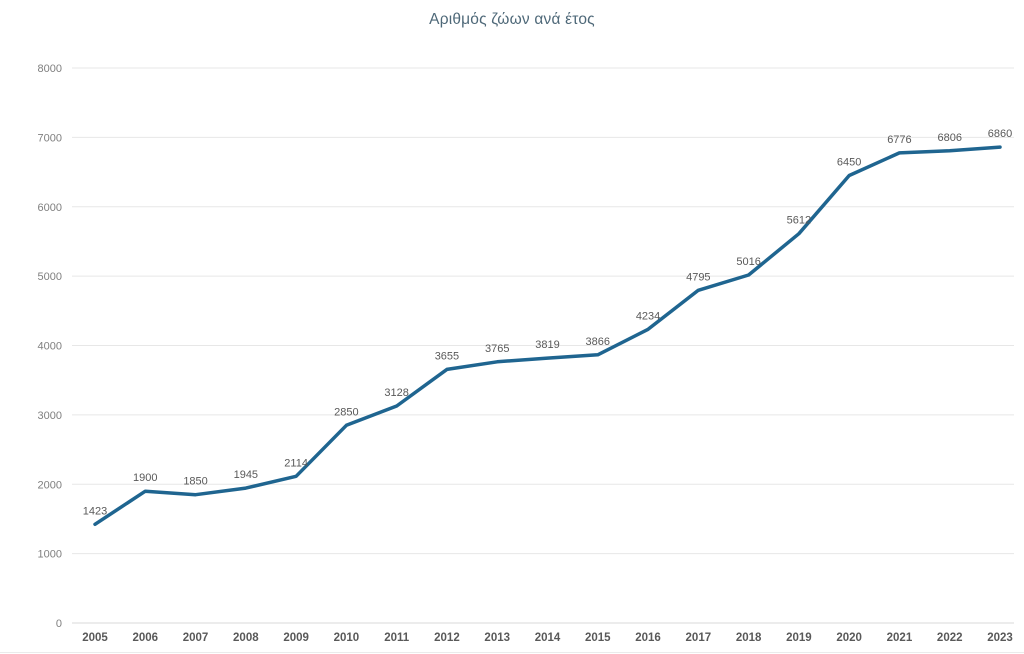 This screenshot has width=1024, height=654. Describe the element at coordinates (195, 482) in the screenshot. I see `data-point-label: 1850` at that location.